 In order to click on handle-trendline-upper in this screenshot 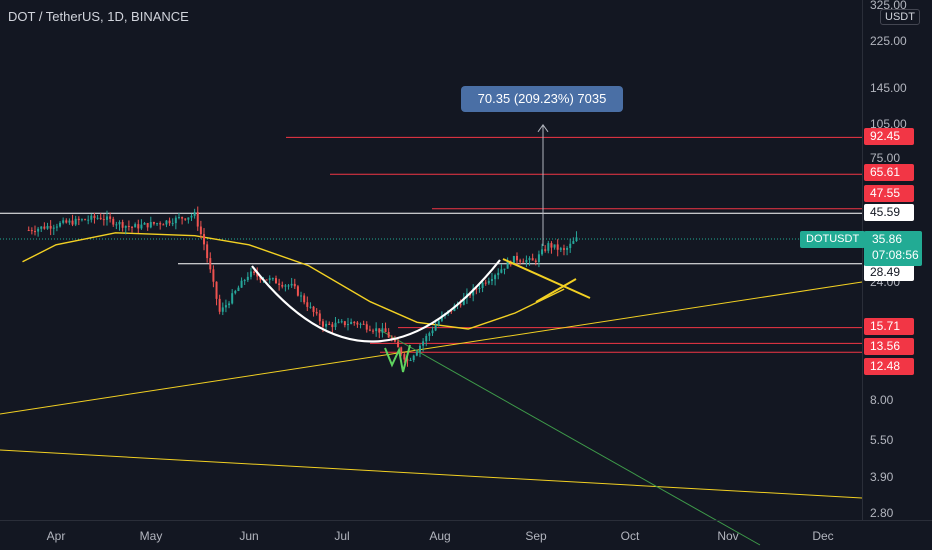, I will do `click(546, 278)`.